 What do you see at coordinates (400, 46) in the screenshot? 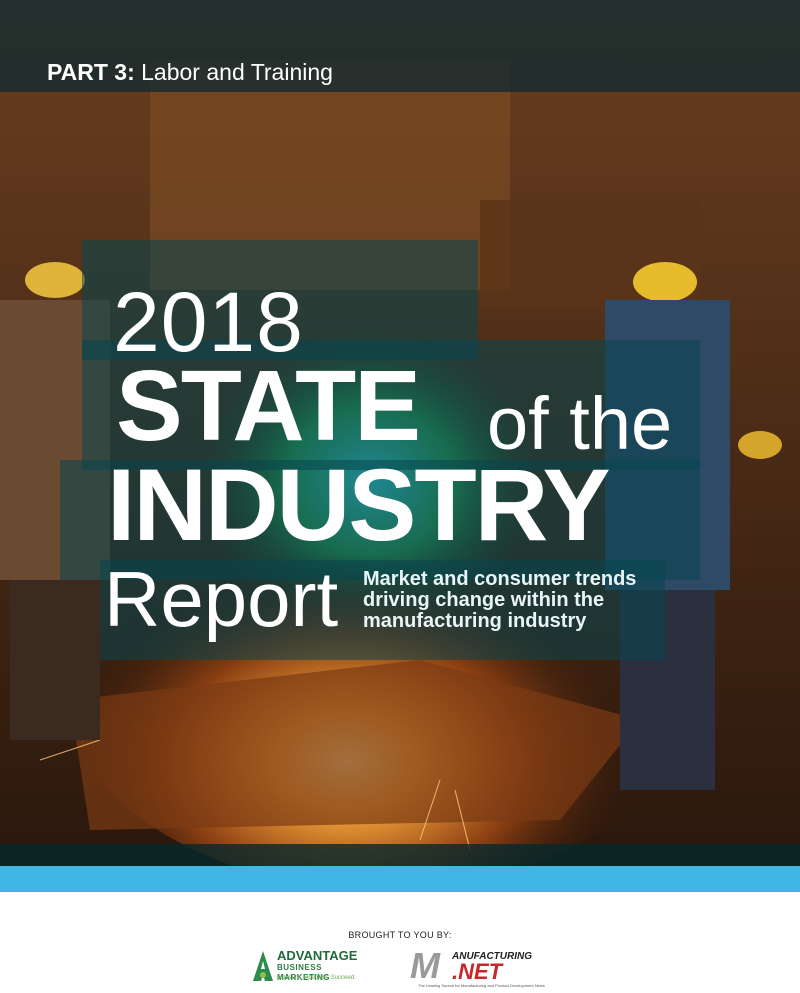
I see `top-band` at bounding box center [400, 46].